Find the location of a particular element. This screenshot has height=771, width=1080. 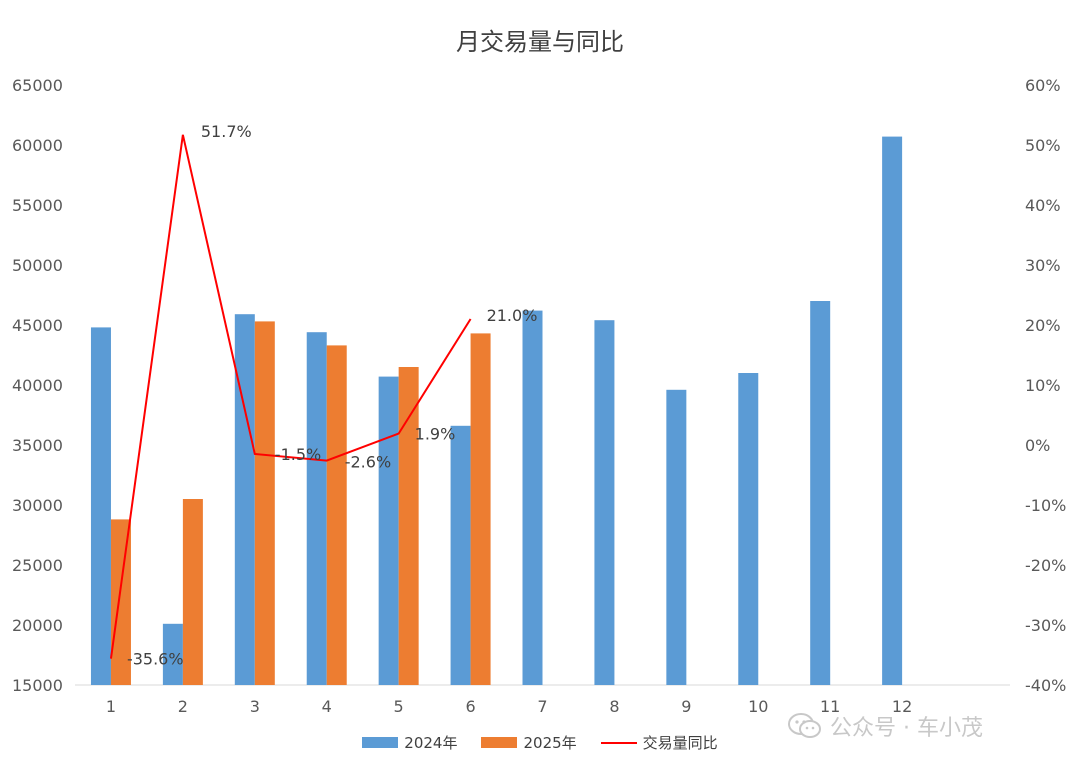

y-left-tick-label: 65000 is located at coordinates (37, 85).